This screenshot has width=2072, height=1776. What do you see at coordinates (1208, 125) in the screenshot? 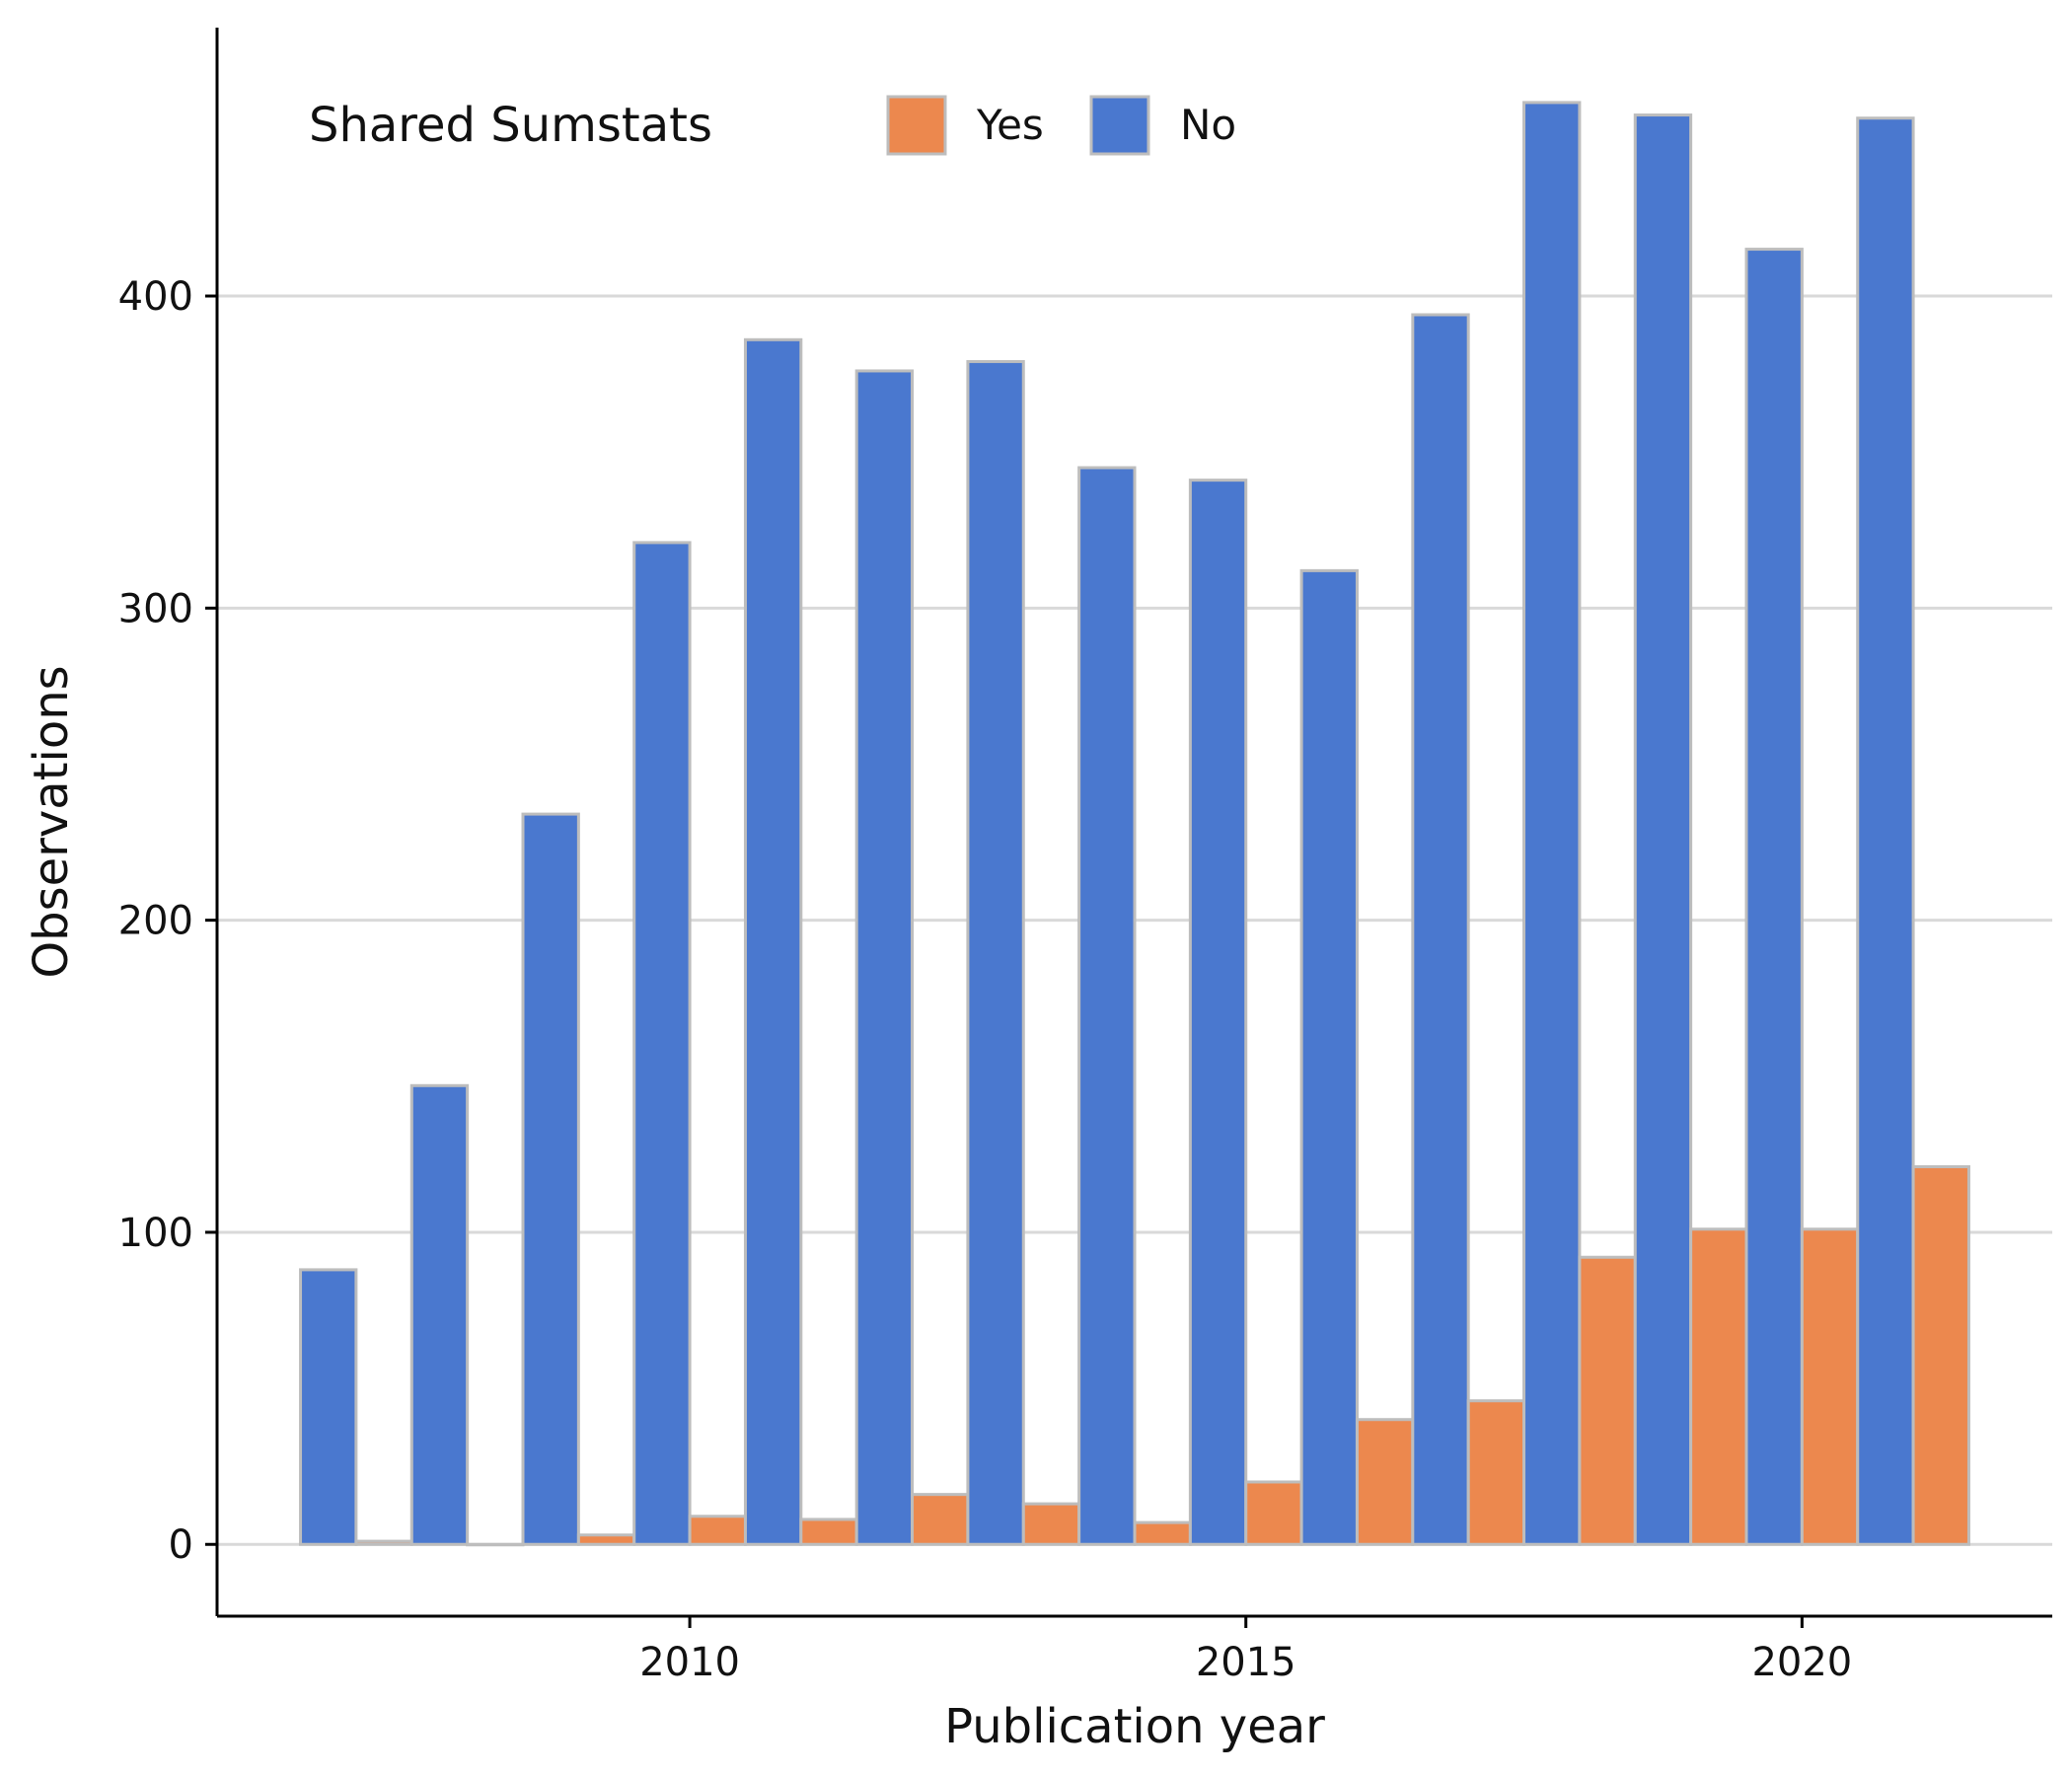
I see `legend-label-no: No` at bounding box center [1208, 125].